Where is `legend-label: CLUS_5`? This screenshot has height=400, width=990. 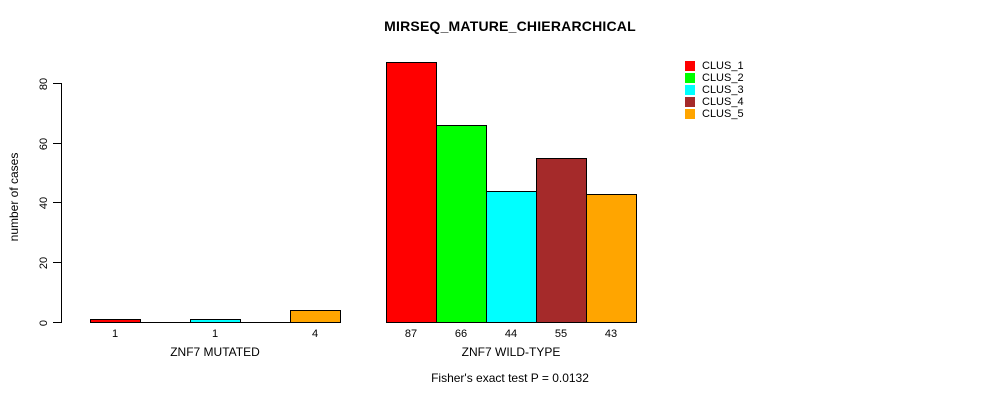 legend-label: CLUS_5 is located at coordinates (723, 114).